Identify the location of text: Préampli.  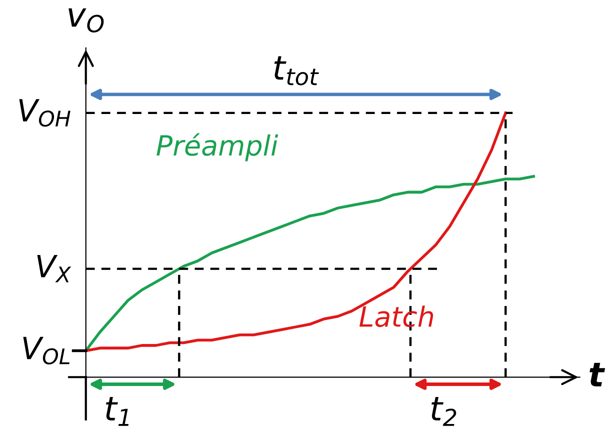
(217, 147).